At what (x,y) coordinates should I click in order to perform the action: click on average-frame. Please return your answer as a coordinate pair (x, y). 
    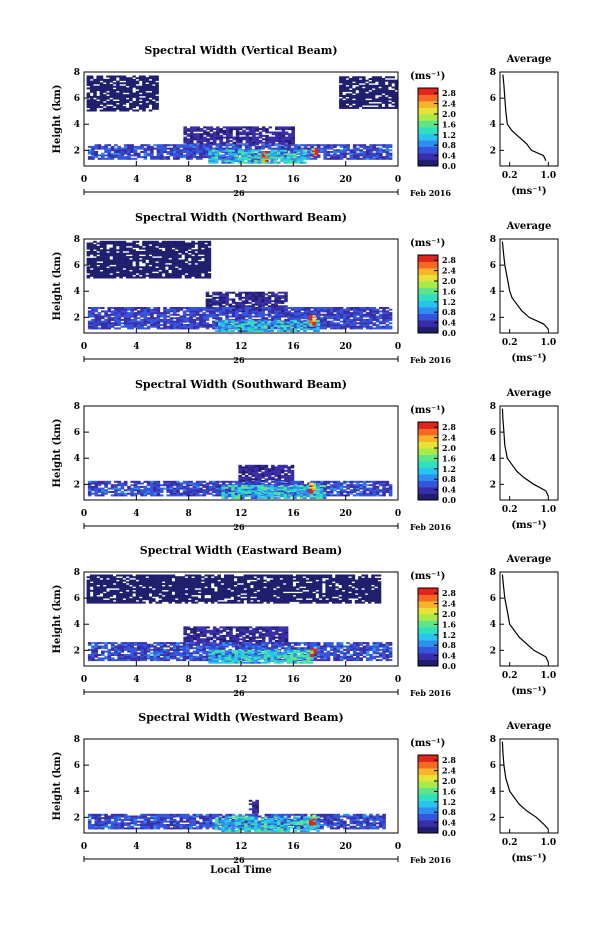
    Looking at the image, I should click on (529, 119).